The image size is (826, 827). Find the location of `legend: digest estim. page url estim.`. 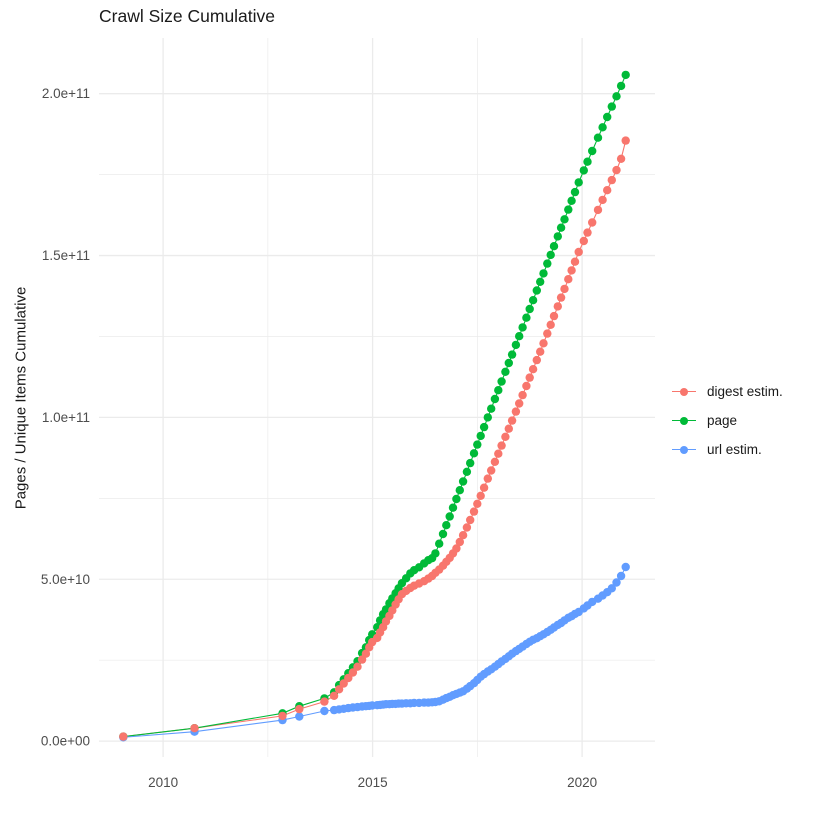

legend: digest estim. page url estim. is located at coordinates (727, 420).